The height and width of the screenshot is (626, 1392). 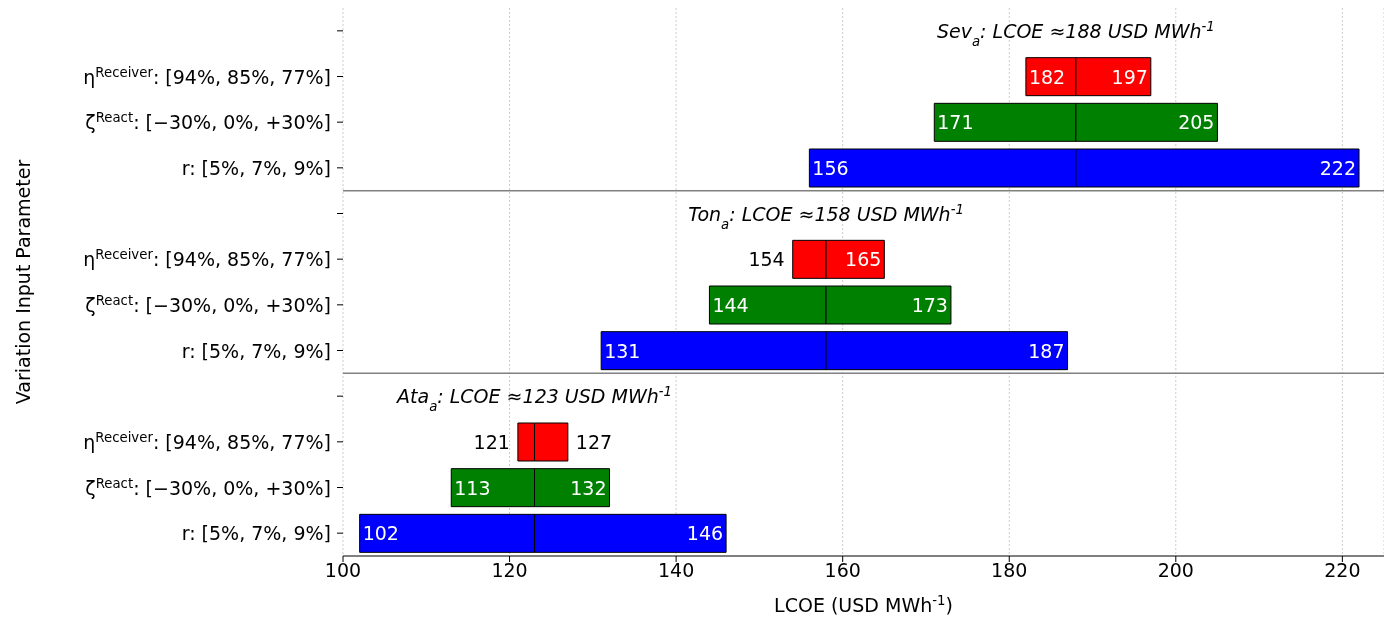 I want to click on data-label: 165, so click(x=863, y=259).